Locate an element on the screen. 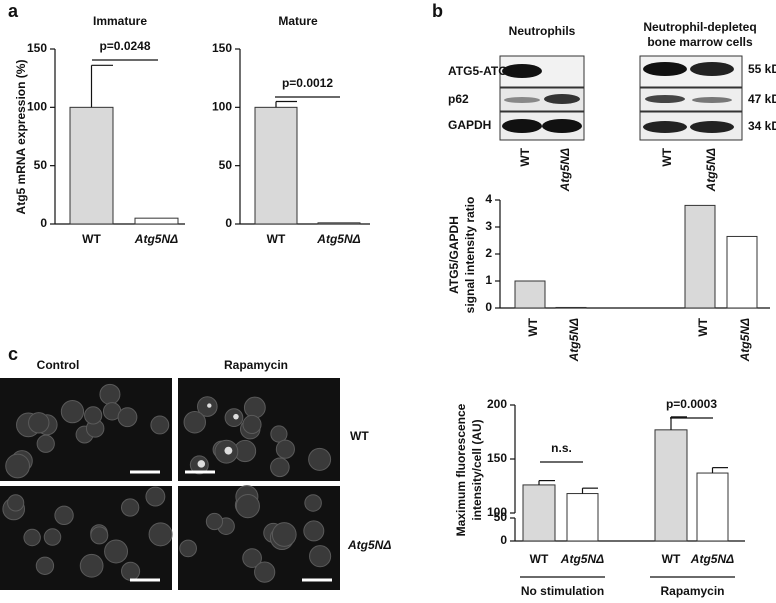  group-label: Rapamycin is located at coordinates (692, 591).